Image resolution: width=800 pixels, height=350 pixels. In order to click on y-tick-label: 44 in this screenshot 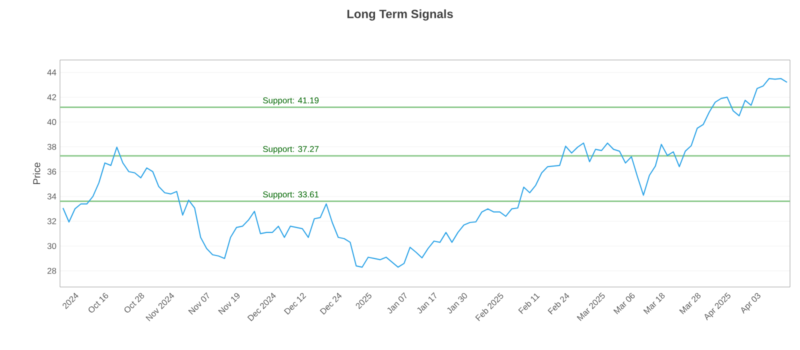, I will do `click(51, 72)`.